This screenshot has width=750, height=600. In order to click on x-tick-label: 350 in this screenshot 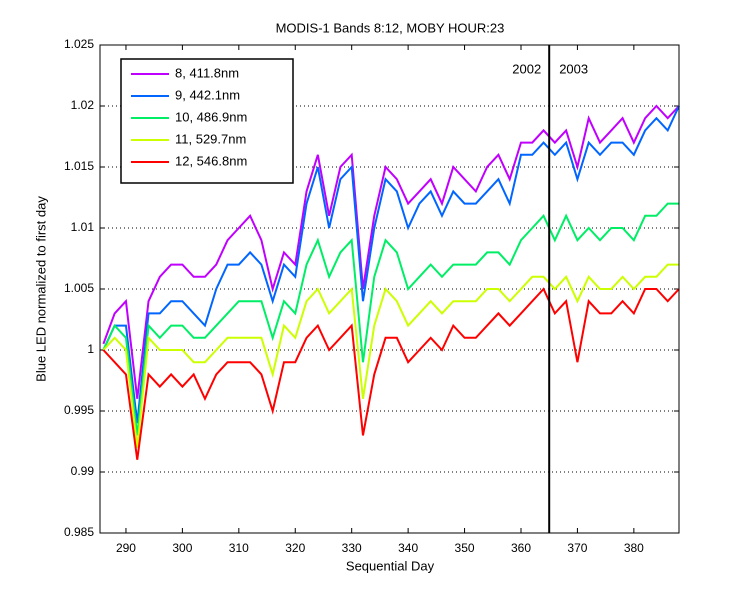, I will do `click(465, 548)`.